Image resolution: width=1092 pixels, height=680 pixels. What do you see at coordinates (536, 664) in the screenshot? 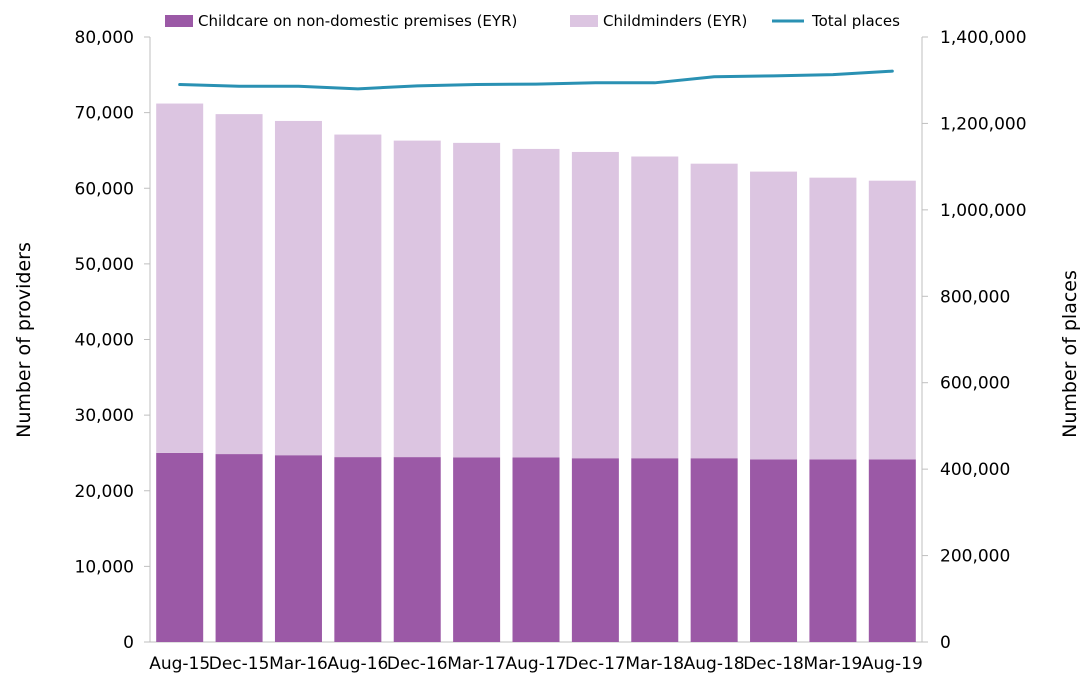
I see `x-tick-label: Aug-17` at bounding box center [536, 664].